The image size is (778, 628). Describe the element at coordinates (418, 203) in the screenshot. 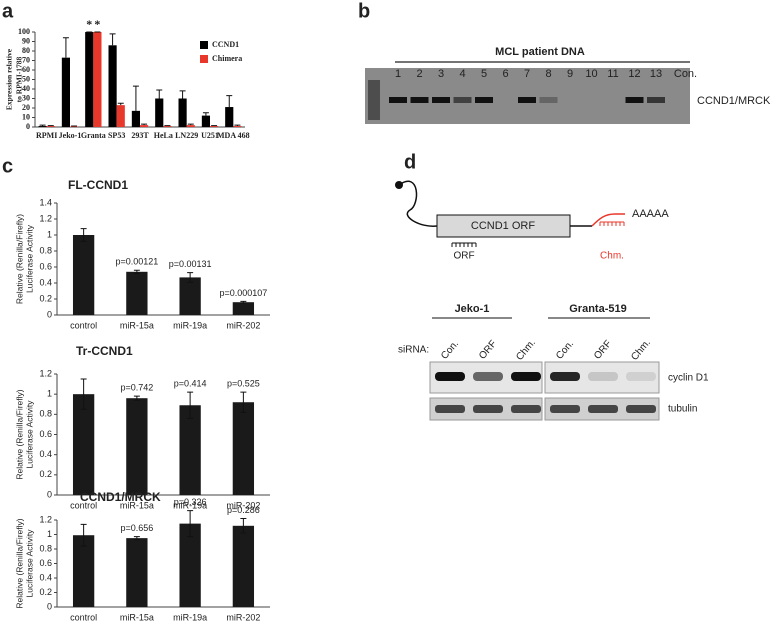

I see `utr` at that location.